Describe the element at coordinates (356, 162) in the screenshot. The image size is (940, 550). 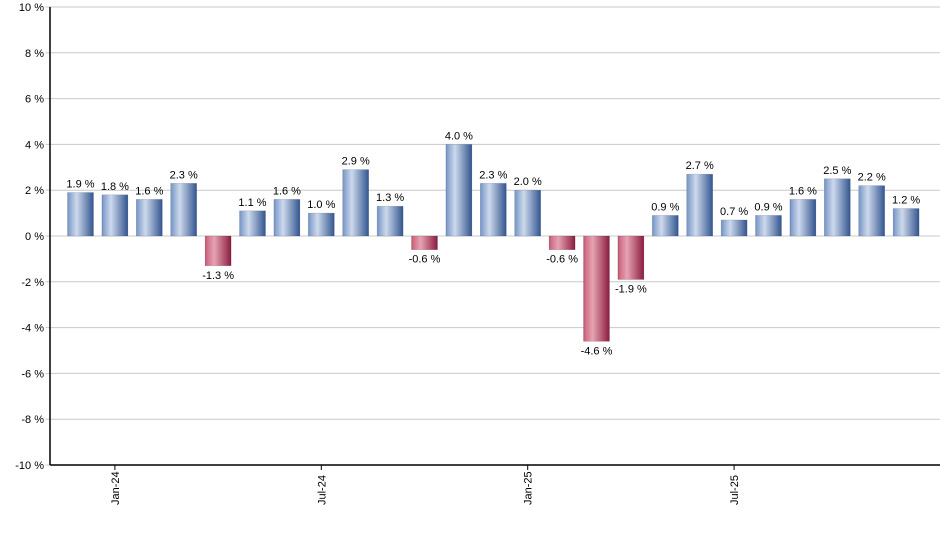
I see `bar-value-label: 2.9 %` at that location.